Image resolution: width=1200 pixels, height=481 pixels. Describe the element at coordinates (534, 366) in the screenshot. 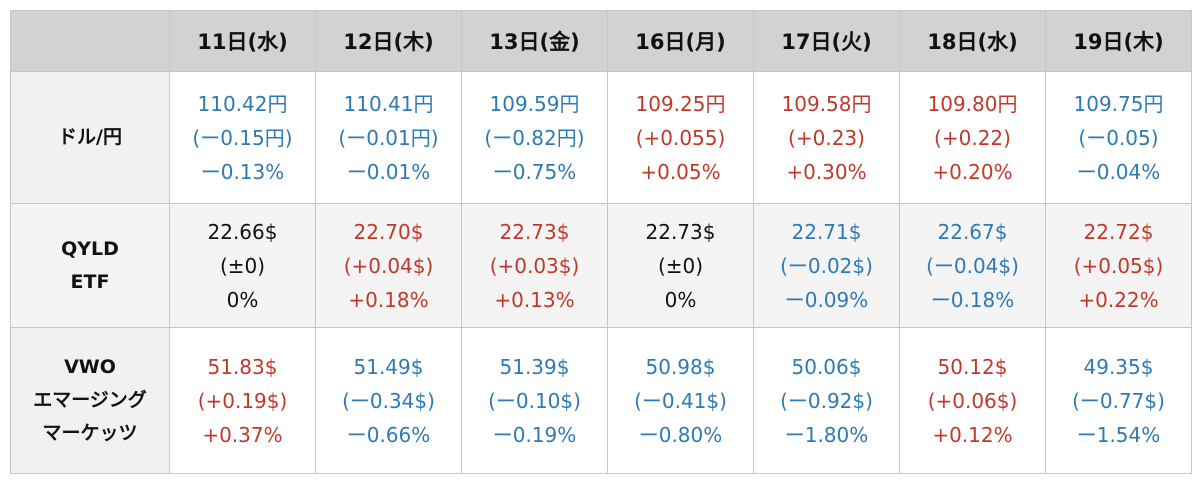

I see `price-value: 51.39$` at that location.